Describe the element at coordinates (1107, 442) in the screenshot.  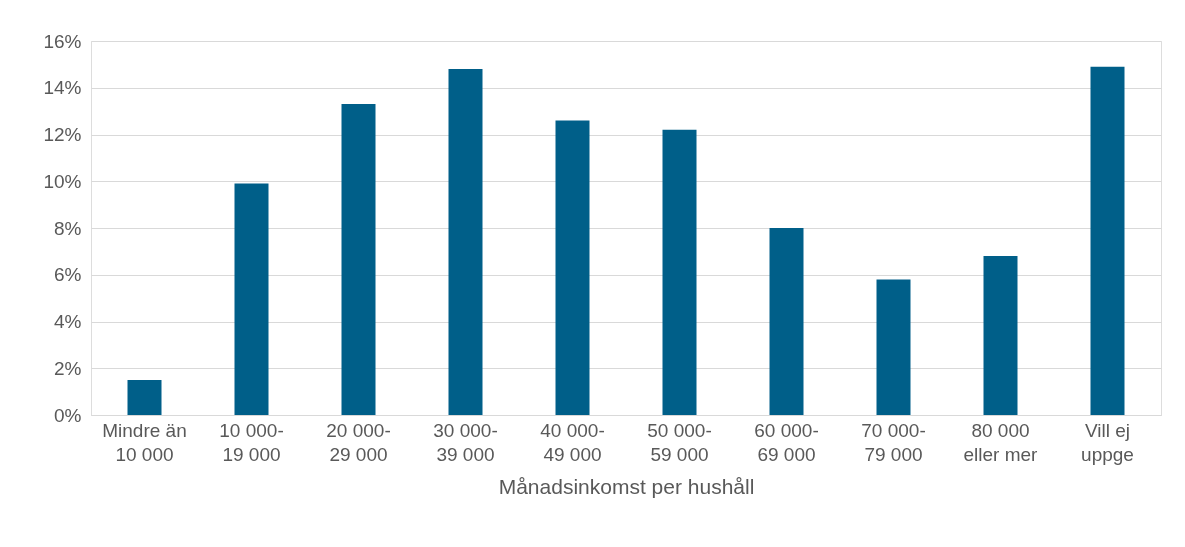
I see `x-tick-label: Vill ej uppge` at that location.